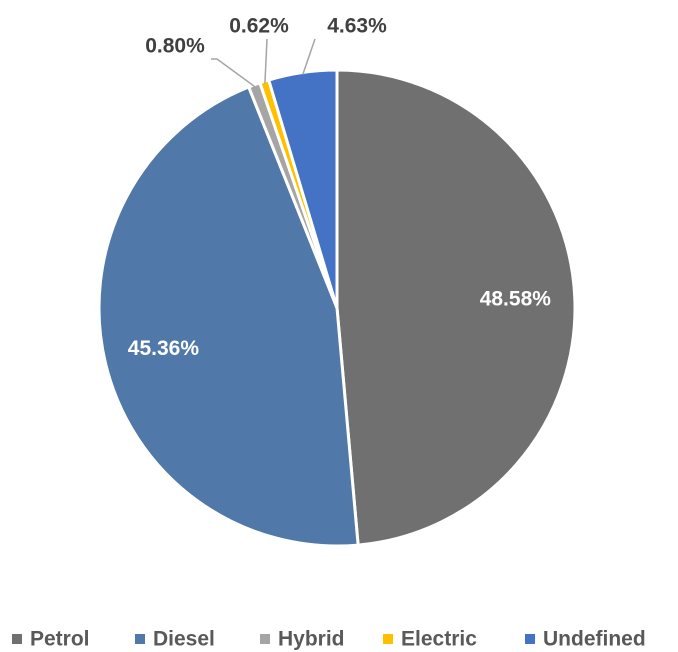 This screenshot has height=652, width=678. I want to click on data-label: 48.58%, so click(516, 299).